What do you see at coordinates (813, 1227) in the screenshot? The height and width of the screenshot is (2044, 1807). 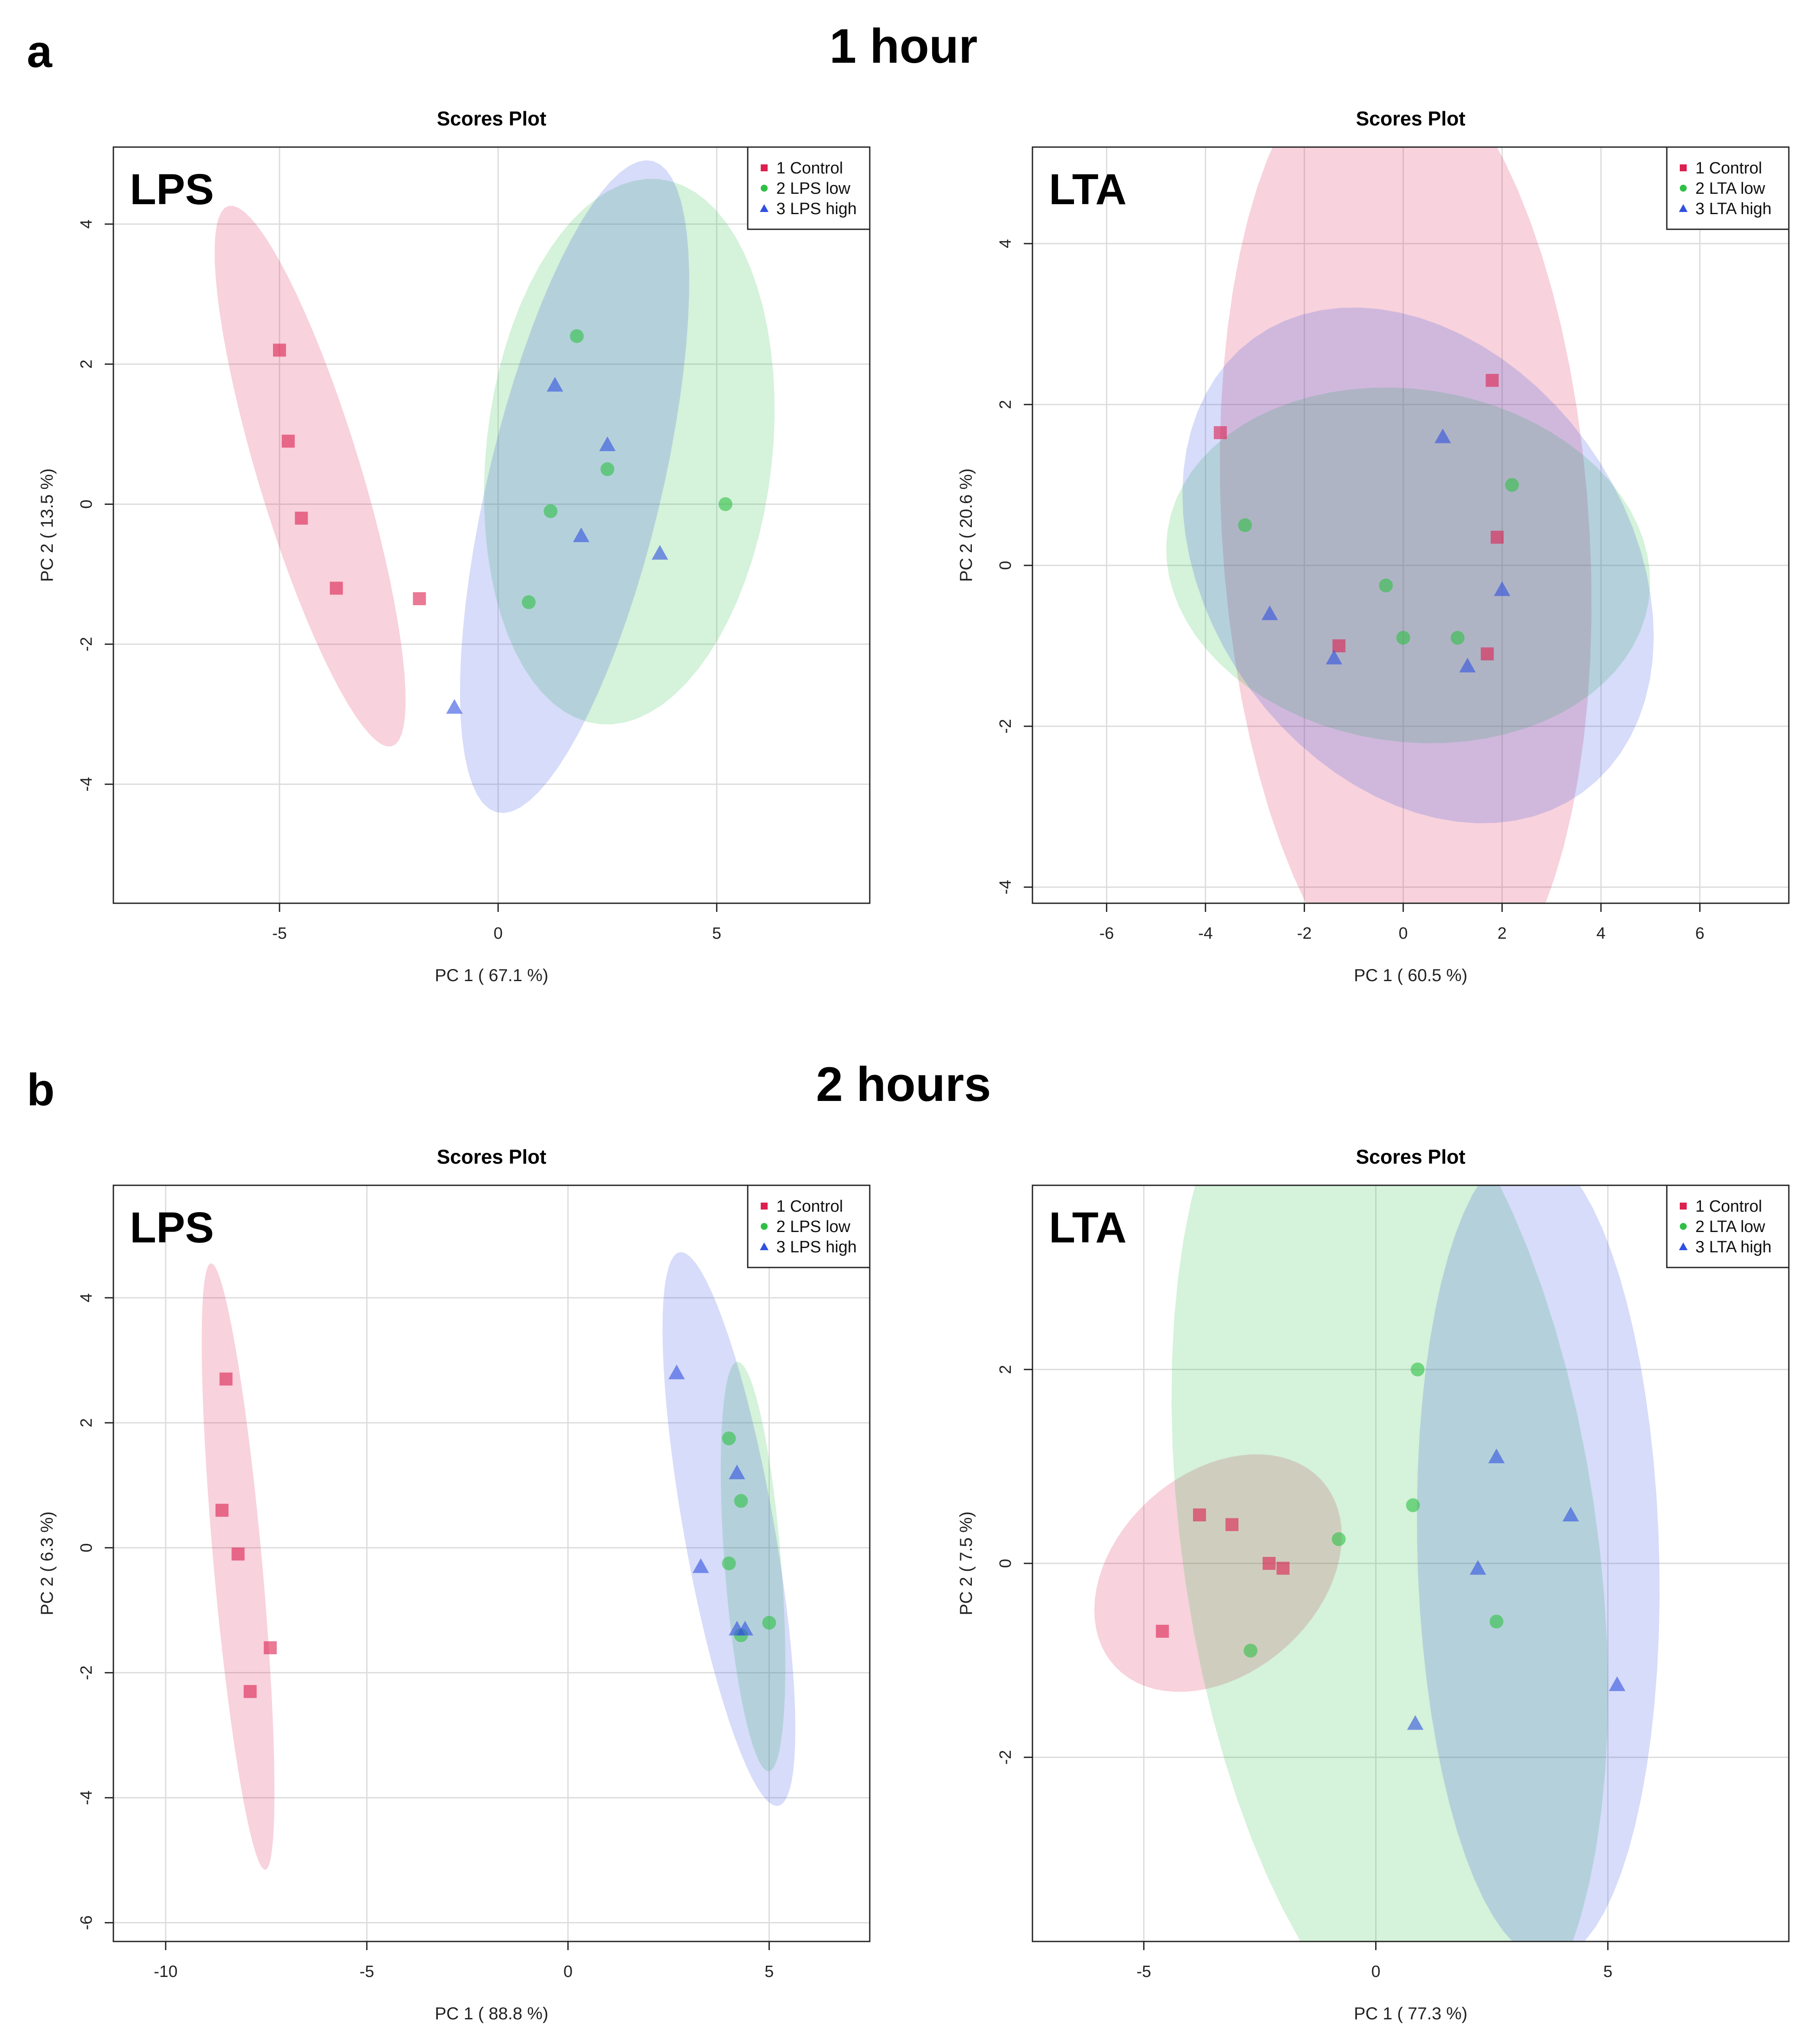 I see `legend-entry: 2 LPS low` at bounding box center [813, 1227].